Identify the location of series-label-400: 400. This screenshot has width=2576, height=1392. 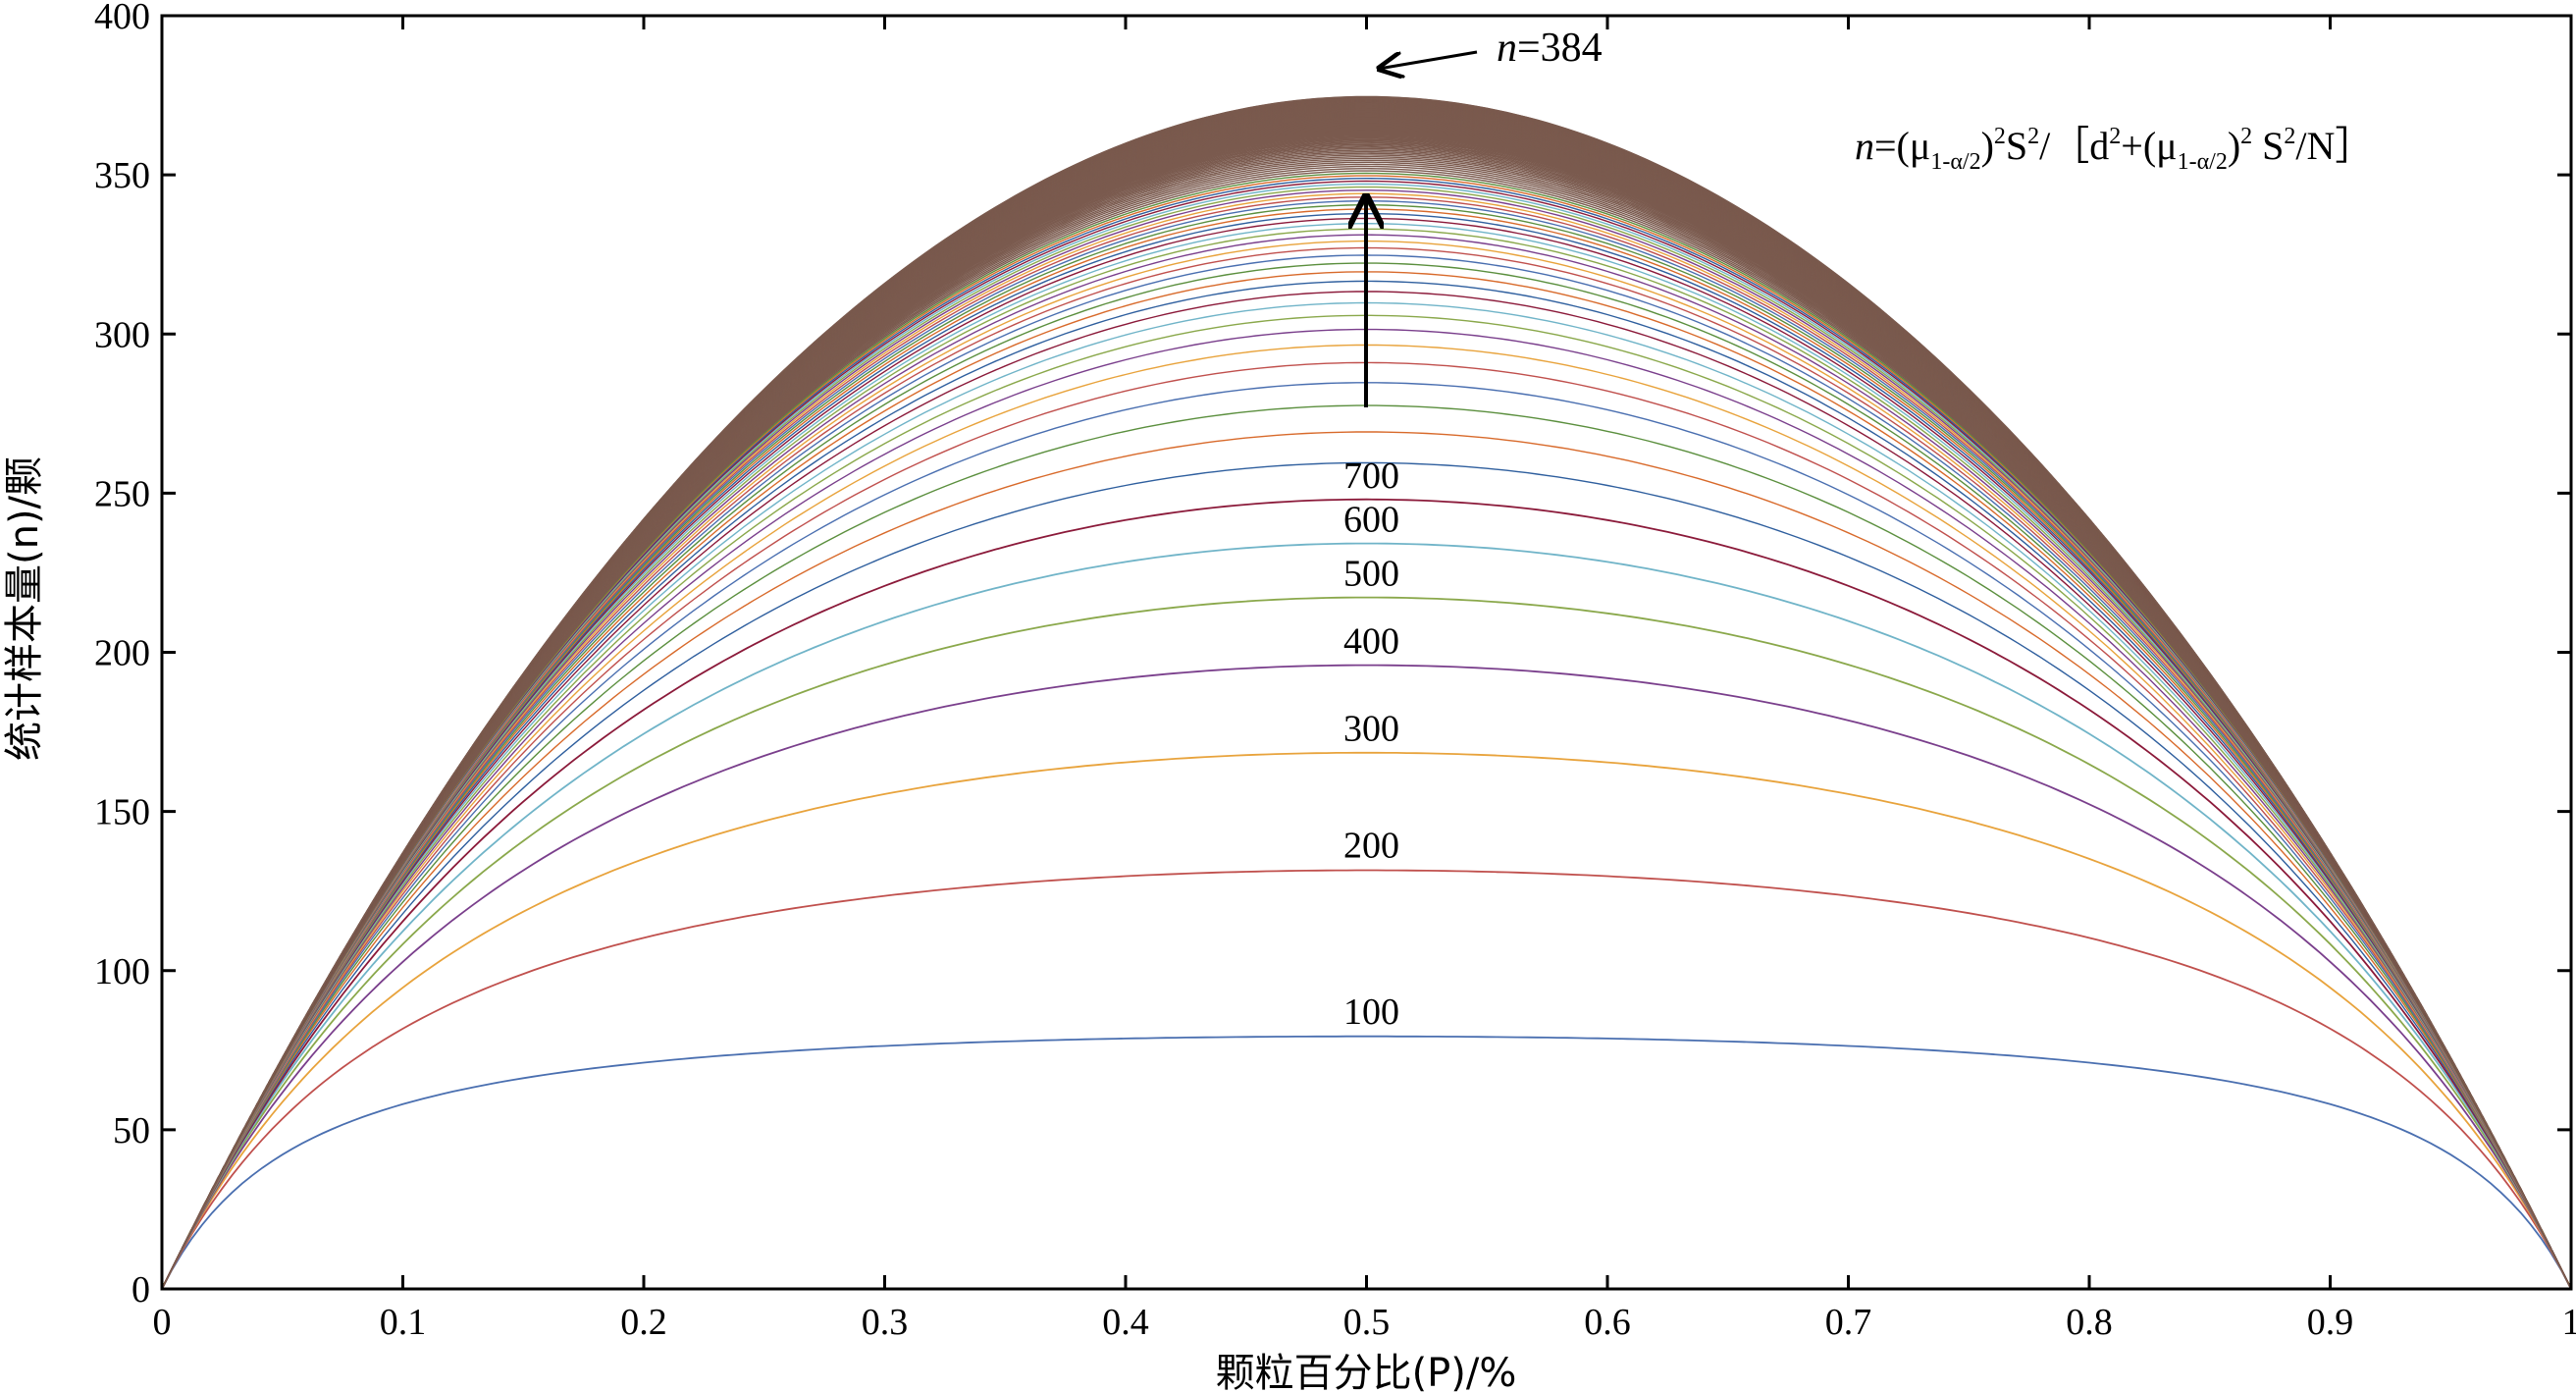
(1371, 641).